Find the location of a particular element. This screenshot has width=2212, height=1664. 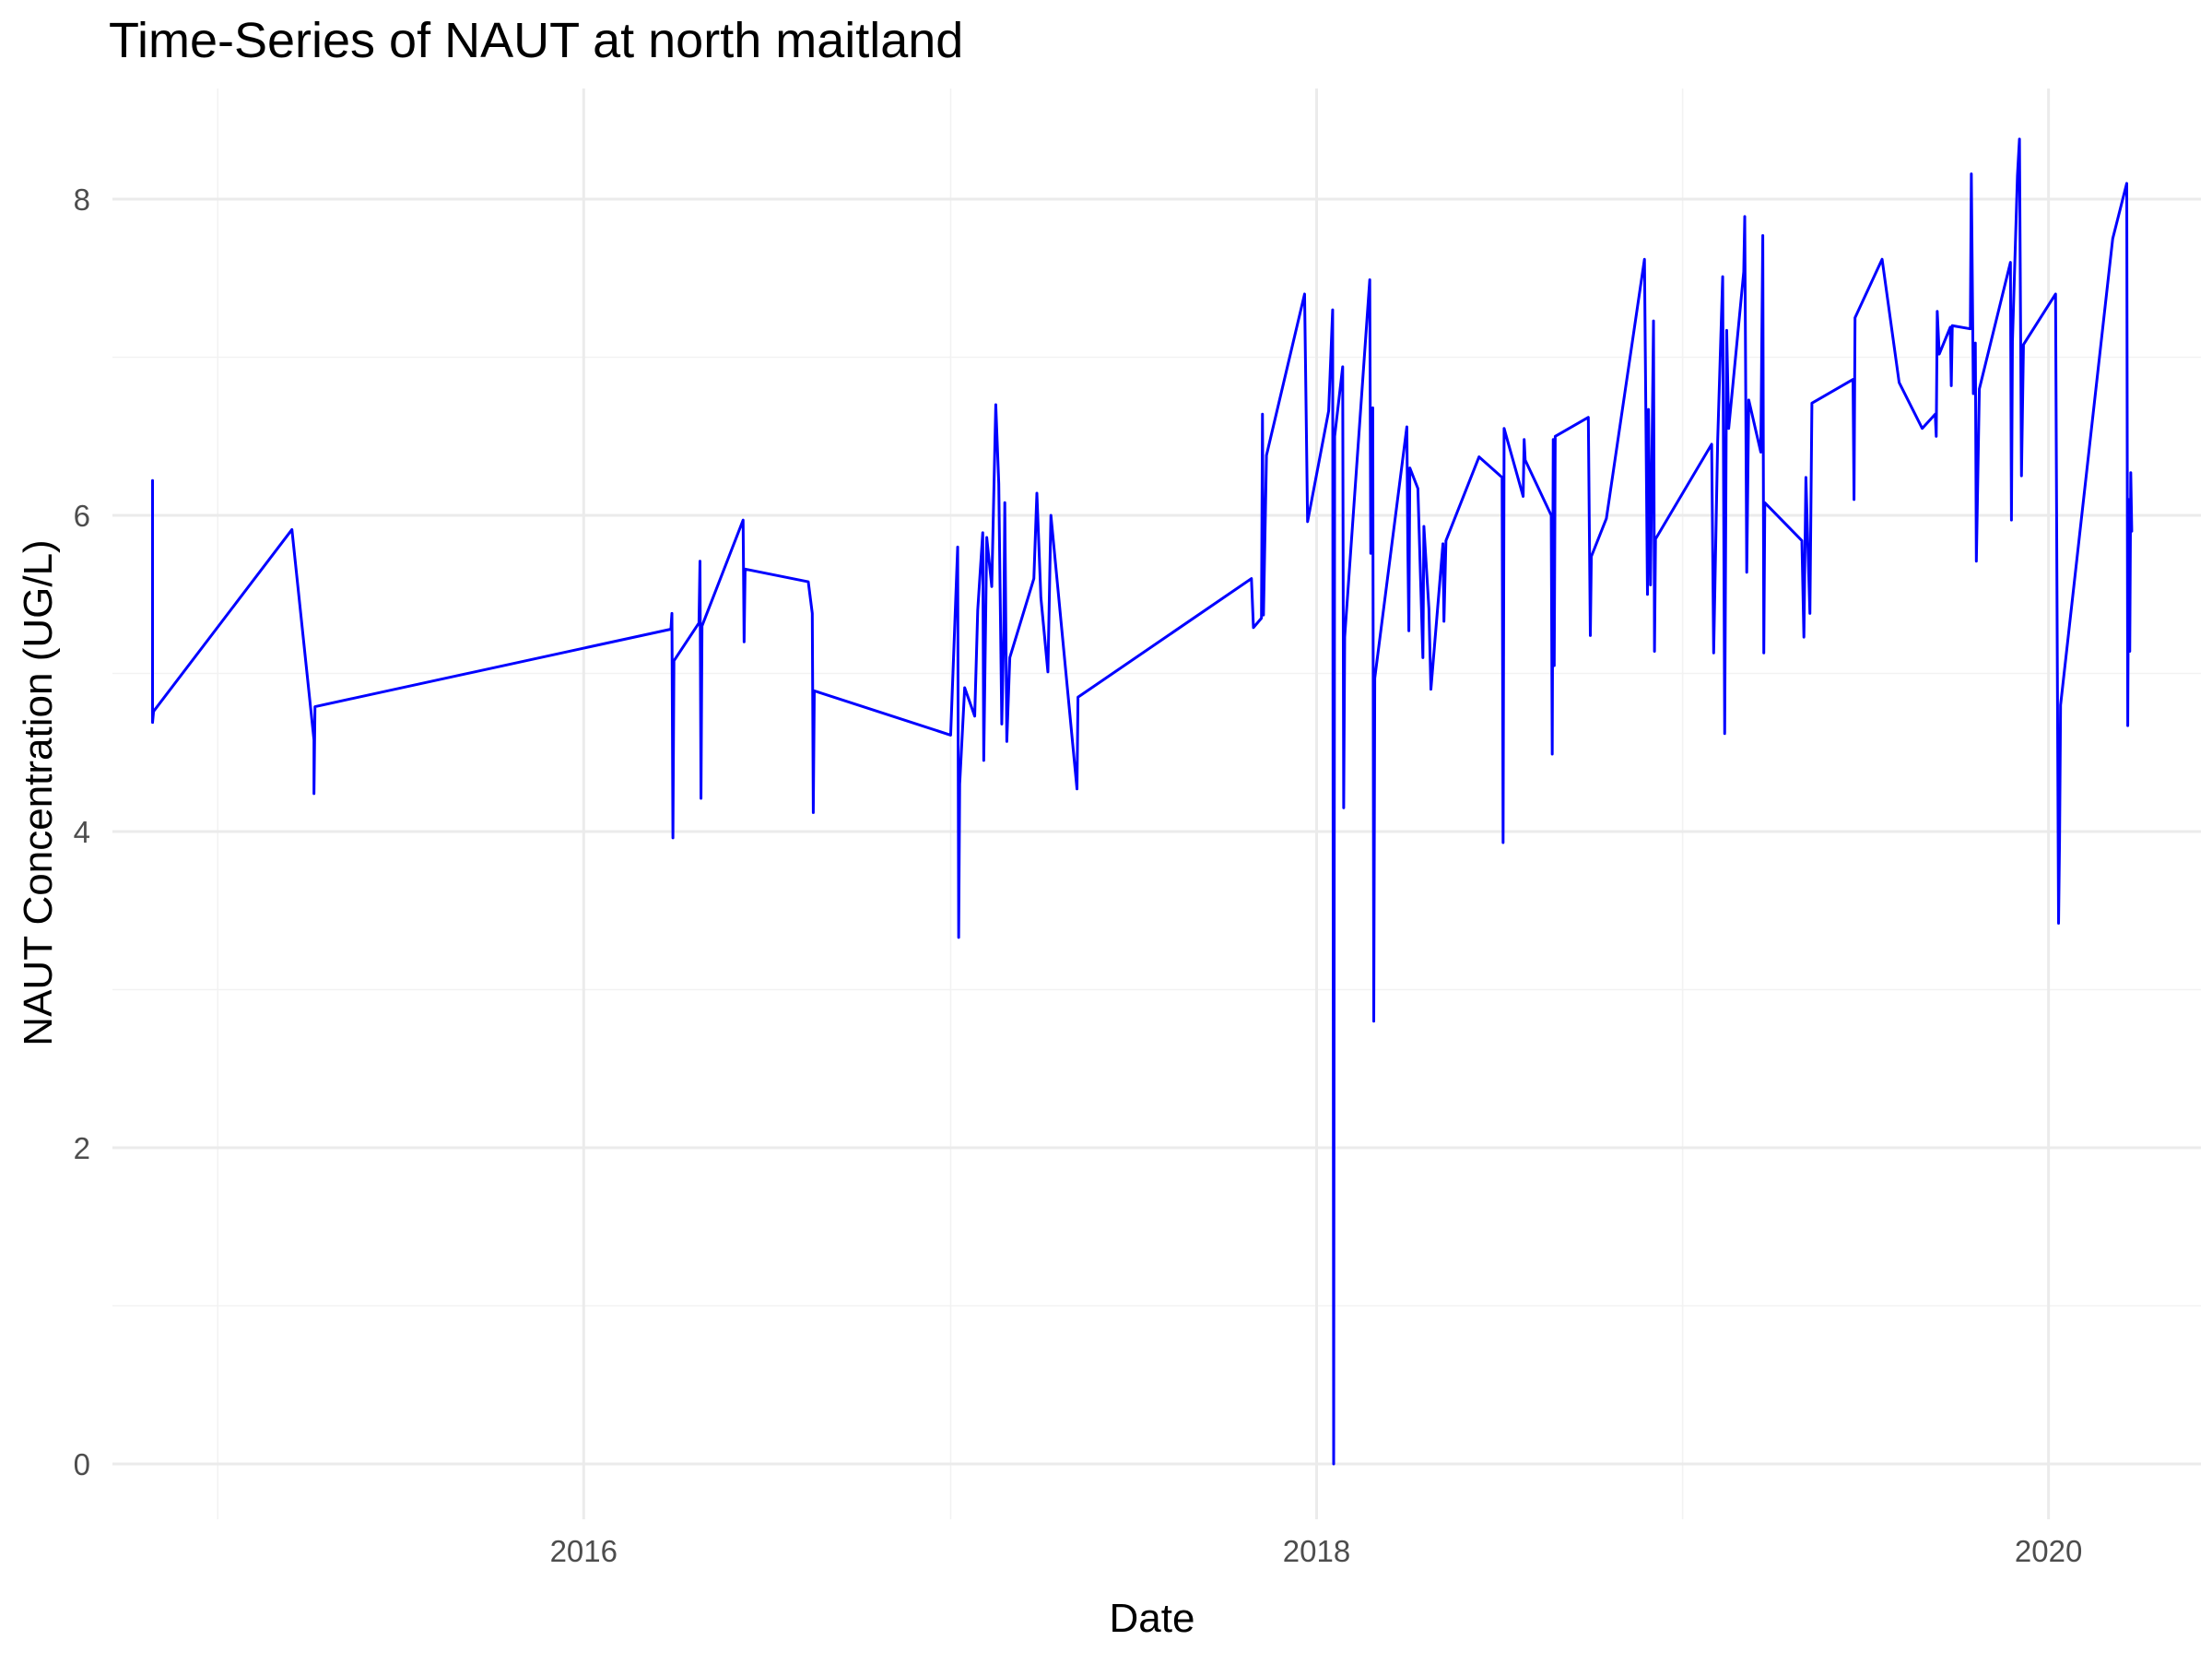

x-tick-label: 2018 is located at coordinates (1316, 1551).